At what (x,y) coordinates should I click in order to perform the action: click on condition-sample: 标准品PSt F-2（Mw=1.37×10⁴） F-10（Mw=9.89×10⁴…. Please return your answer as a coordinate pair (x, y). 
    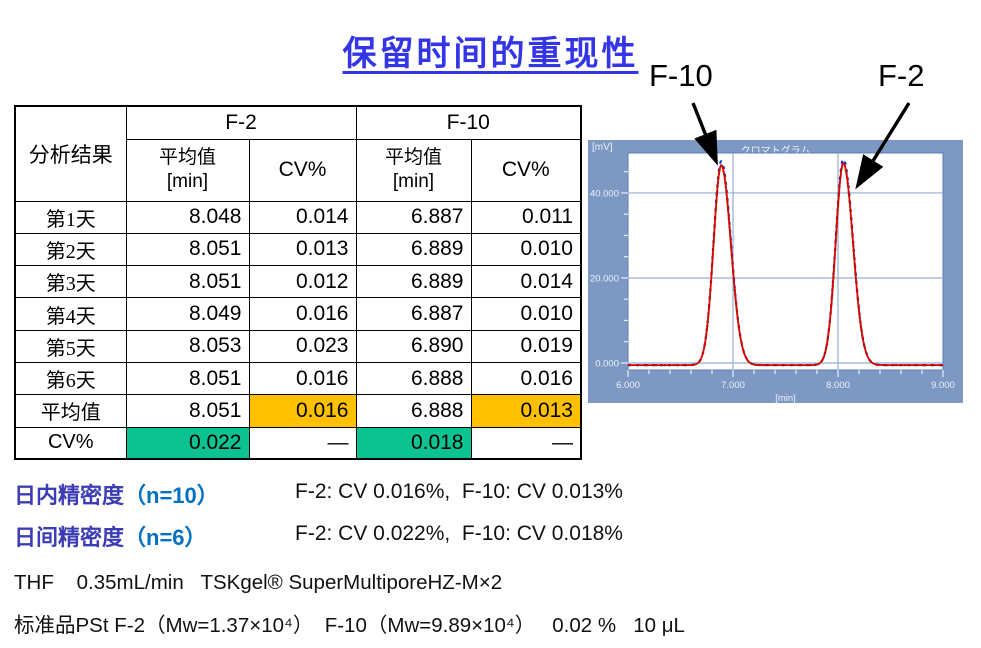
    Looking at the image, I should click on (349, 625).